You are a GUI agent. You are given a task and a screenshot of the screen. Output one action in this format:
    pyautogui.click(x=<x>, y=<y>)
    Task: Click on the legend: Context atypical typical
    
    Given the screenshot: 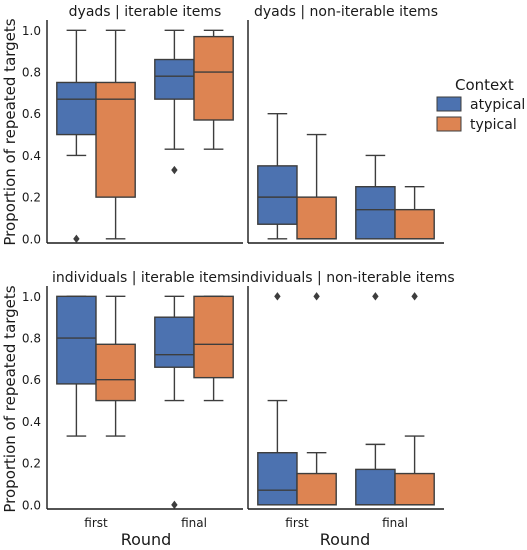 What is the action you would take?
    pyautogui.click(x=480, y=104)
    